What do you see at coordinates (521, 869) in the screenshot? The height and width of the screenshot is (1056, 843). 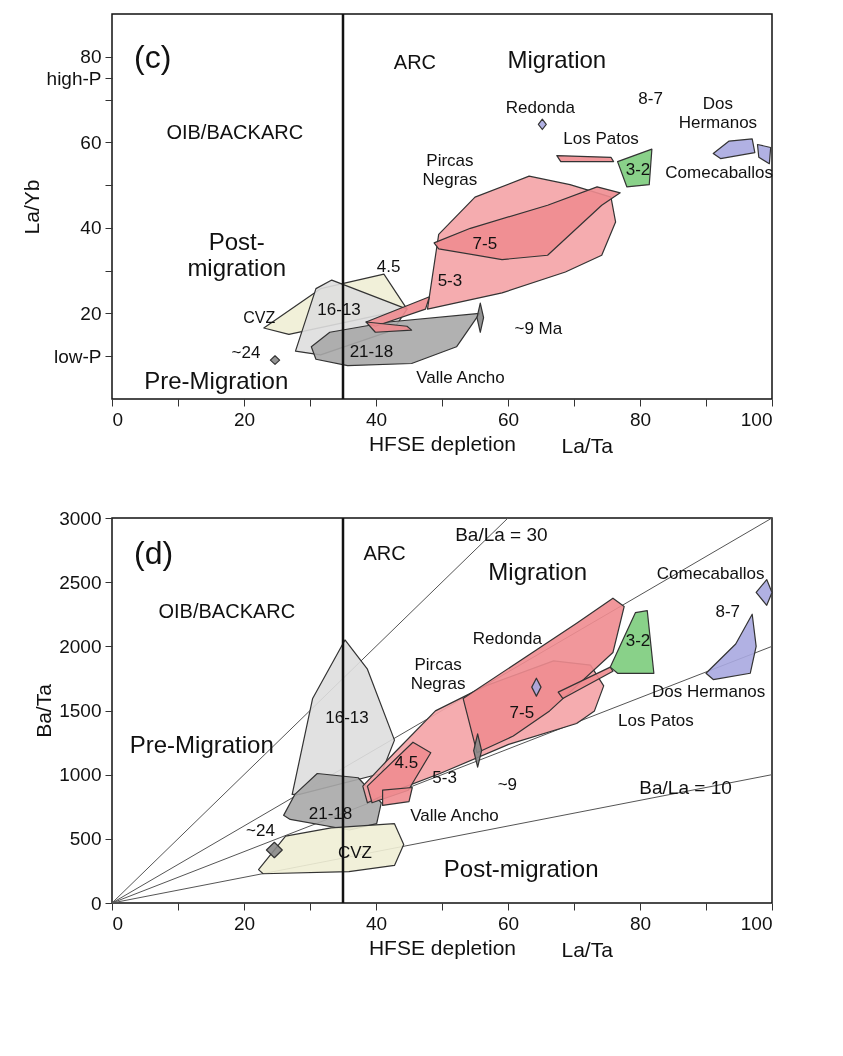 I see `annotation: Post-migration` at bounding box center [521, 869].